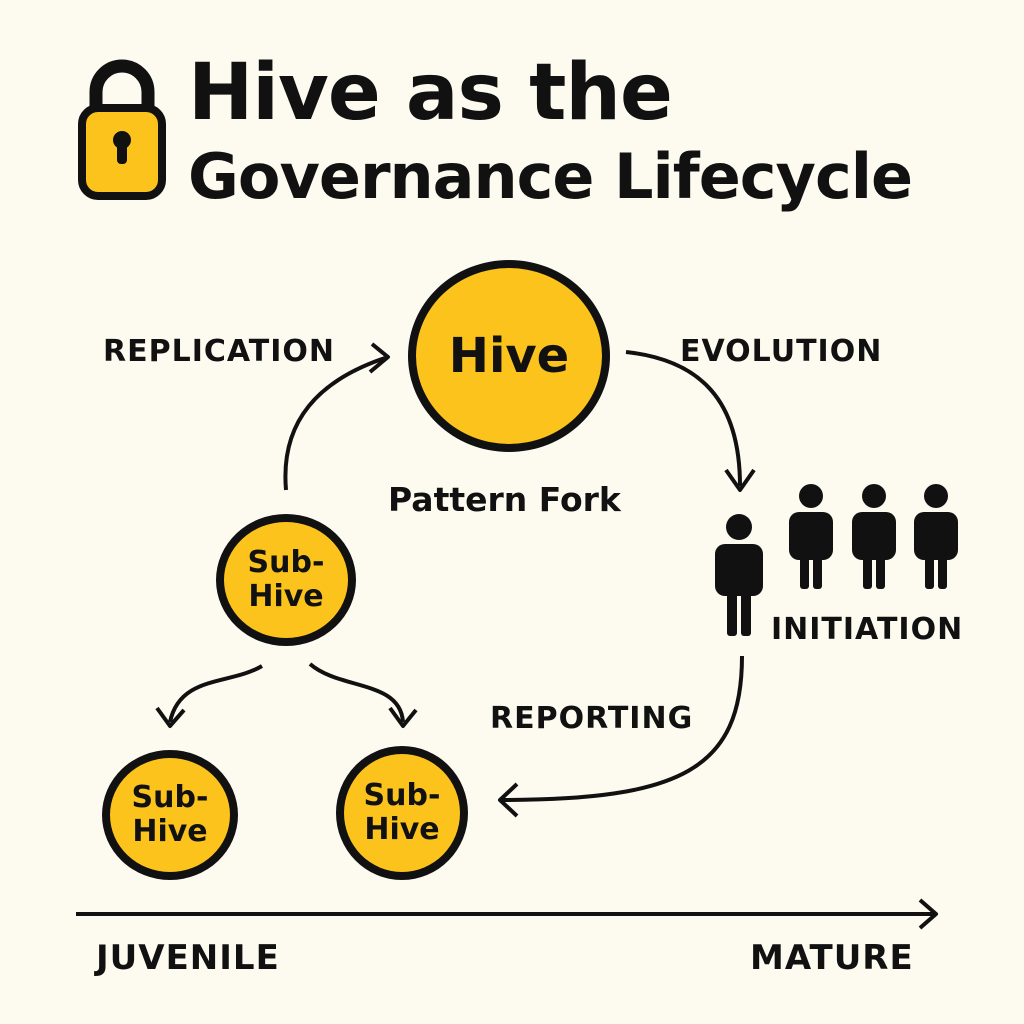 This screenshot has height=1024, width=1024. I want to click on replication-arrowhead, so click(379, 358).